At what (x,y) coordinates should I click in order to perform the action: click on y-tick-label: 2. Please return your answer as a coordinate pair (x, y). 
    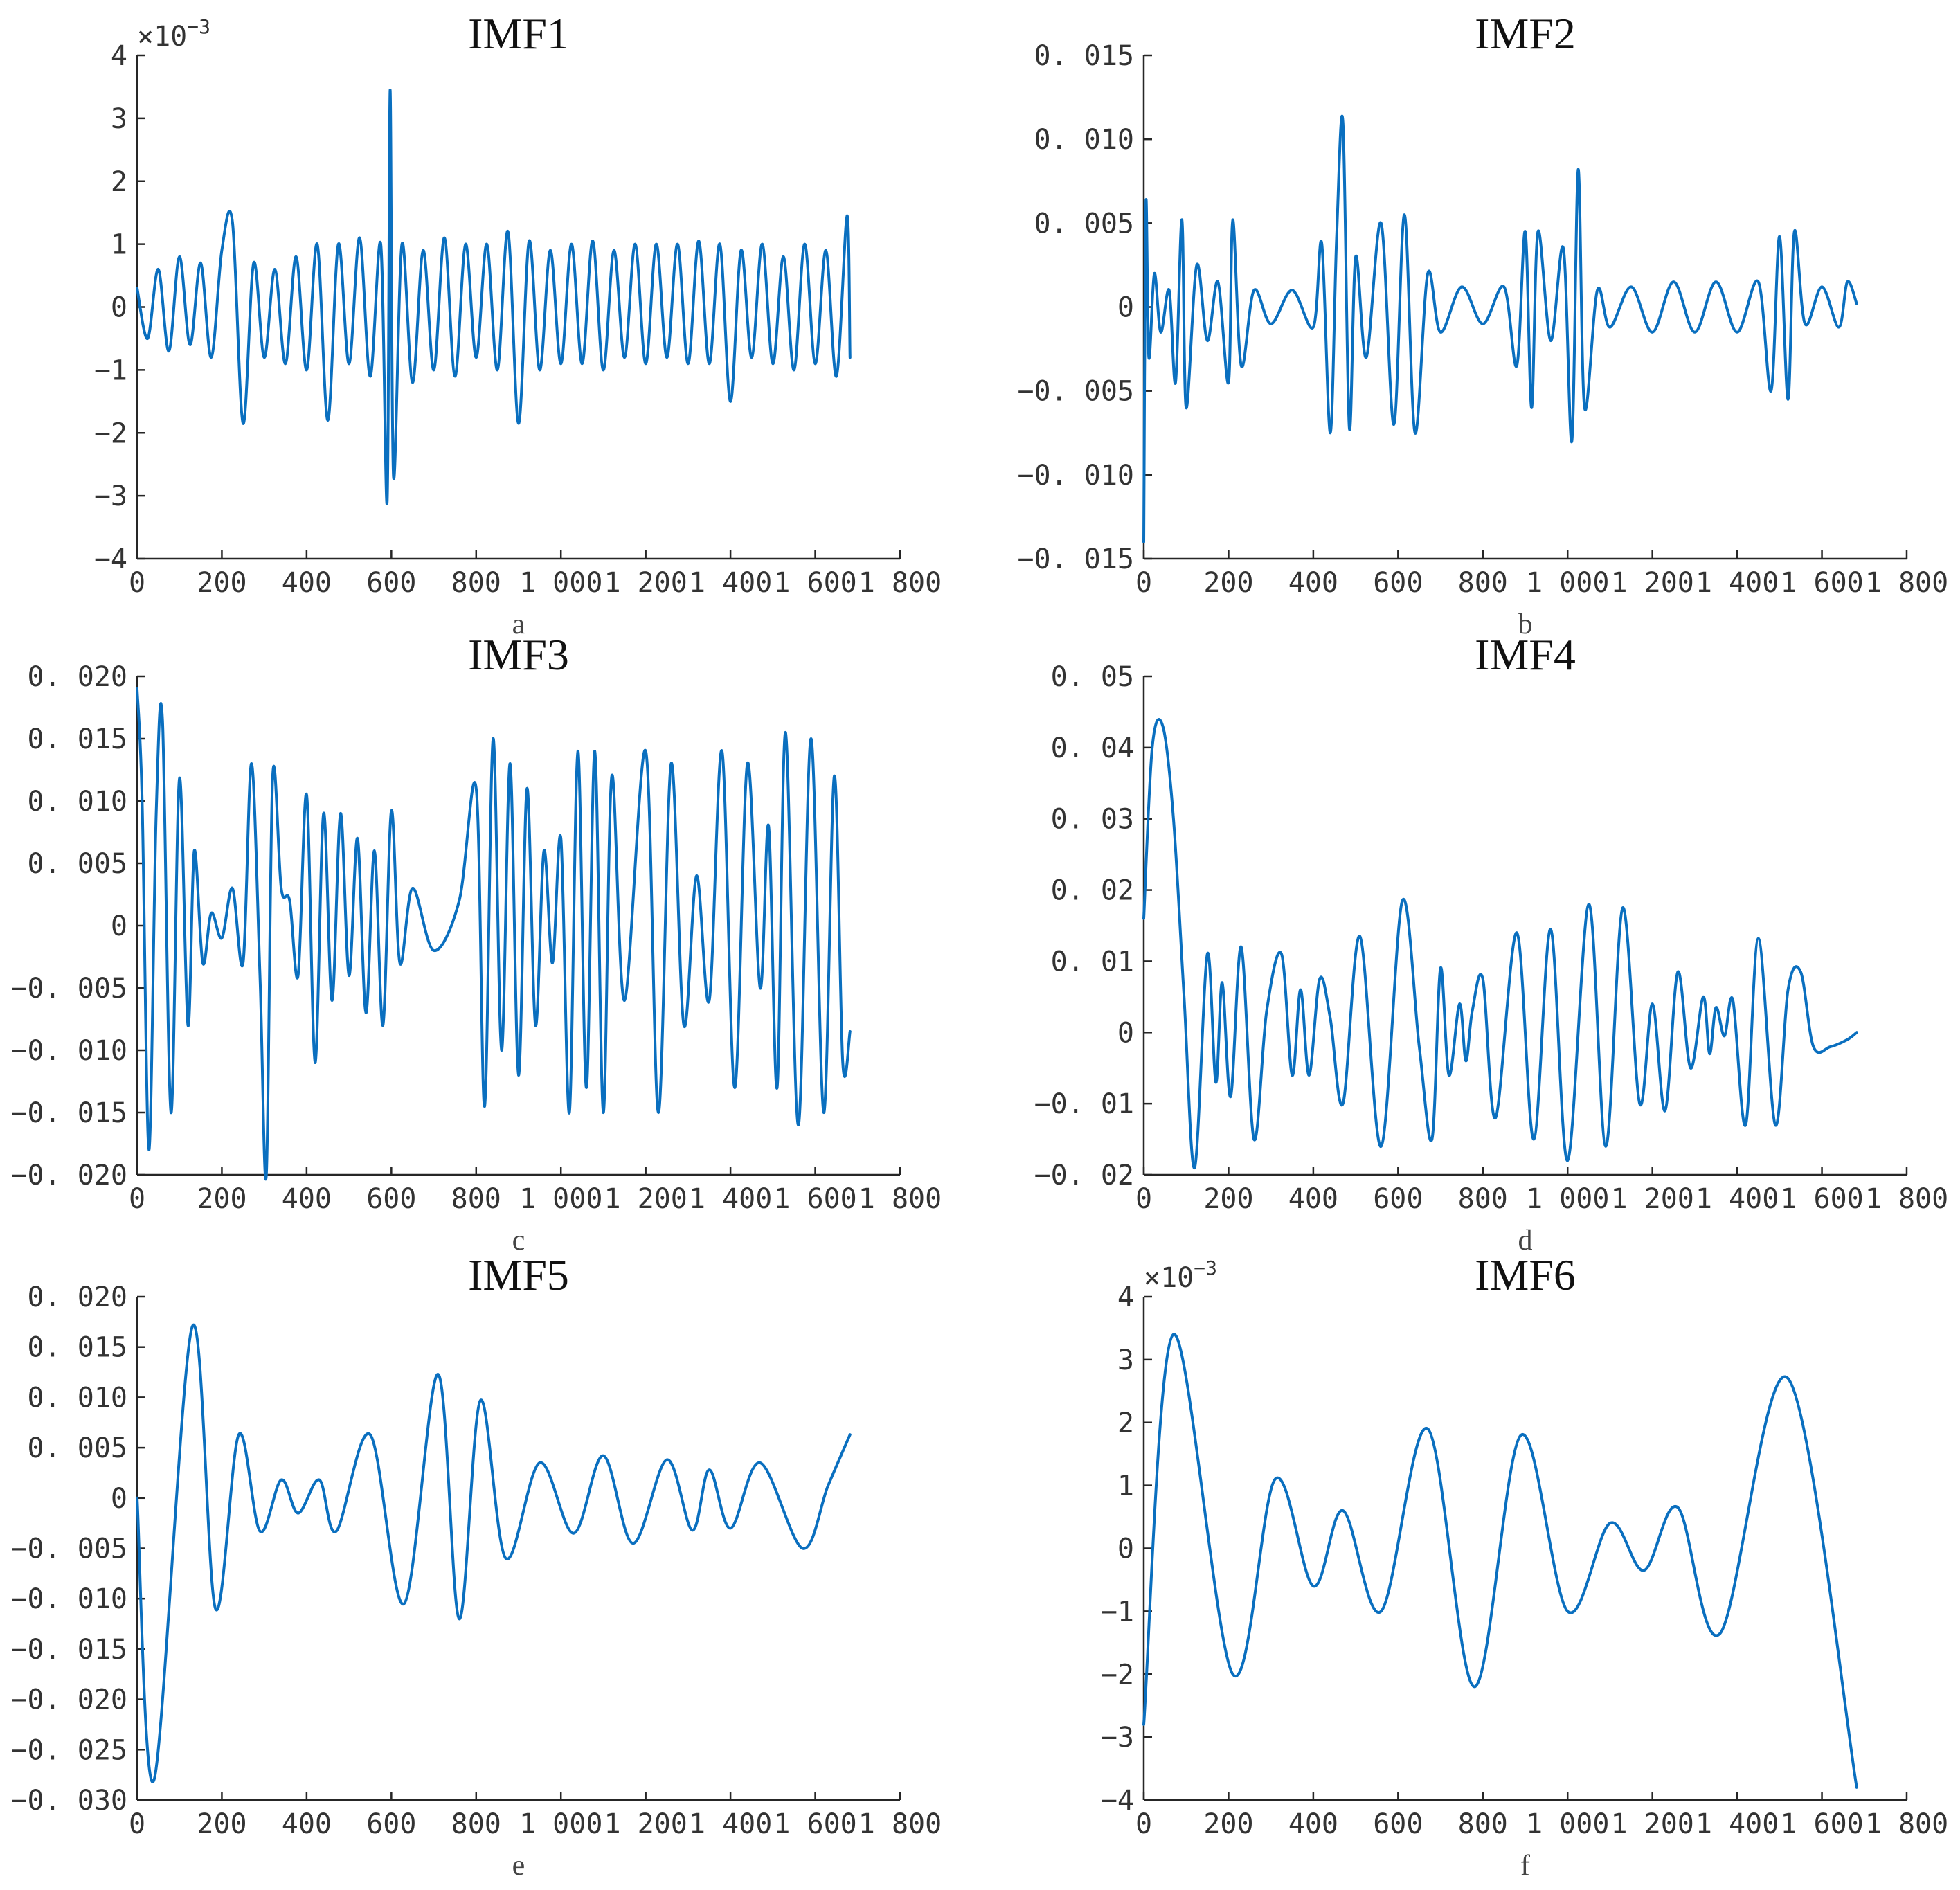
    Looking at the image, I should click on (119, 182).